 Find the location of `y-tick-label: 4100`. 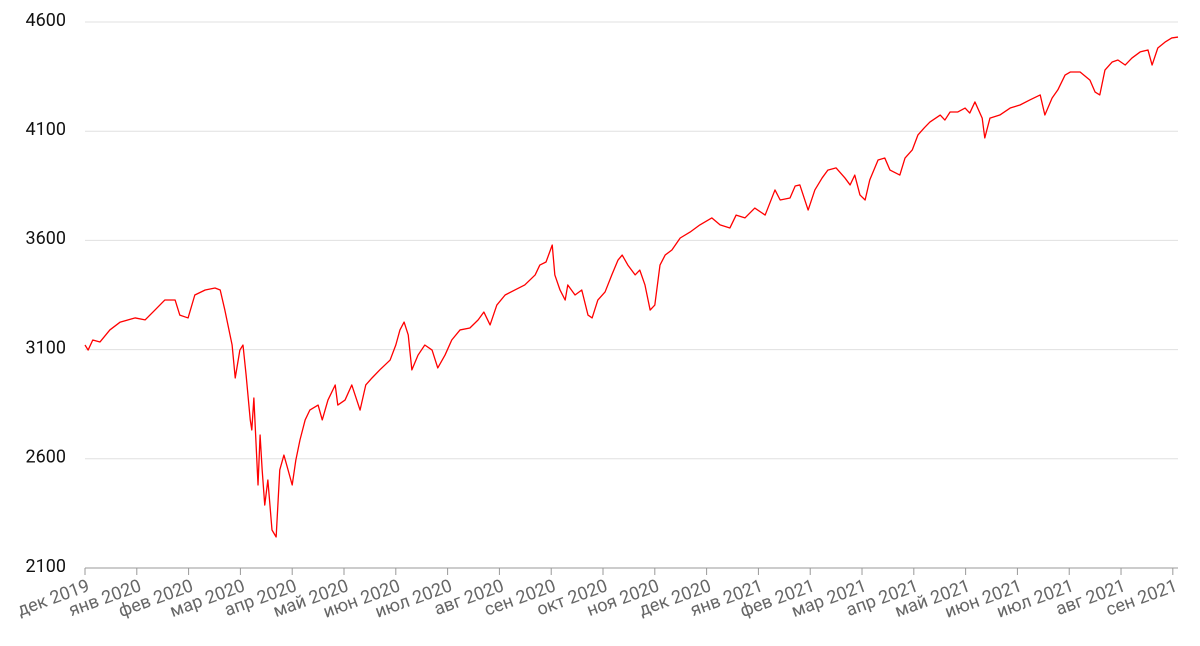

y-tick-label: 4100 is located at coordinates (46, 129).